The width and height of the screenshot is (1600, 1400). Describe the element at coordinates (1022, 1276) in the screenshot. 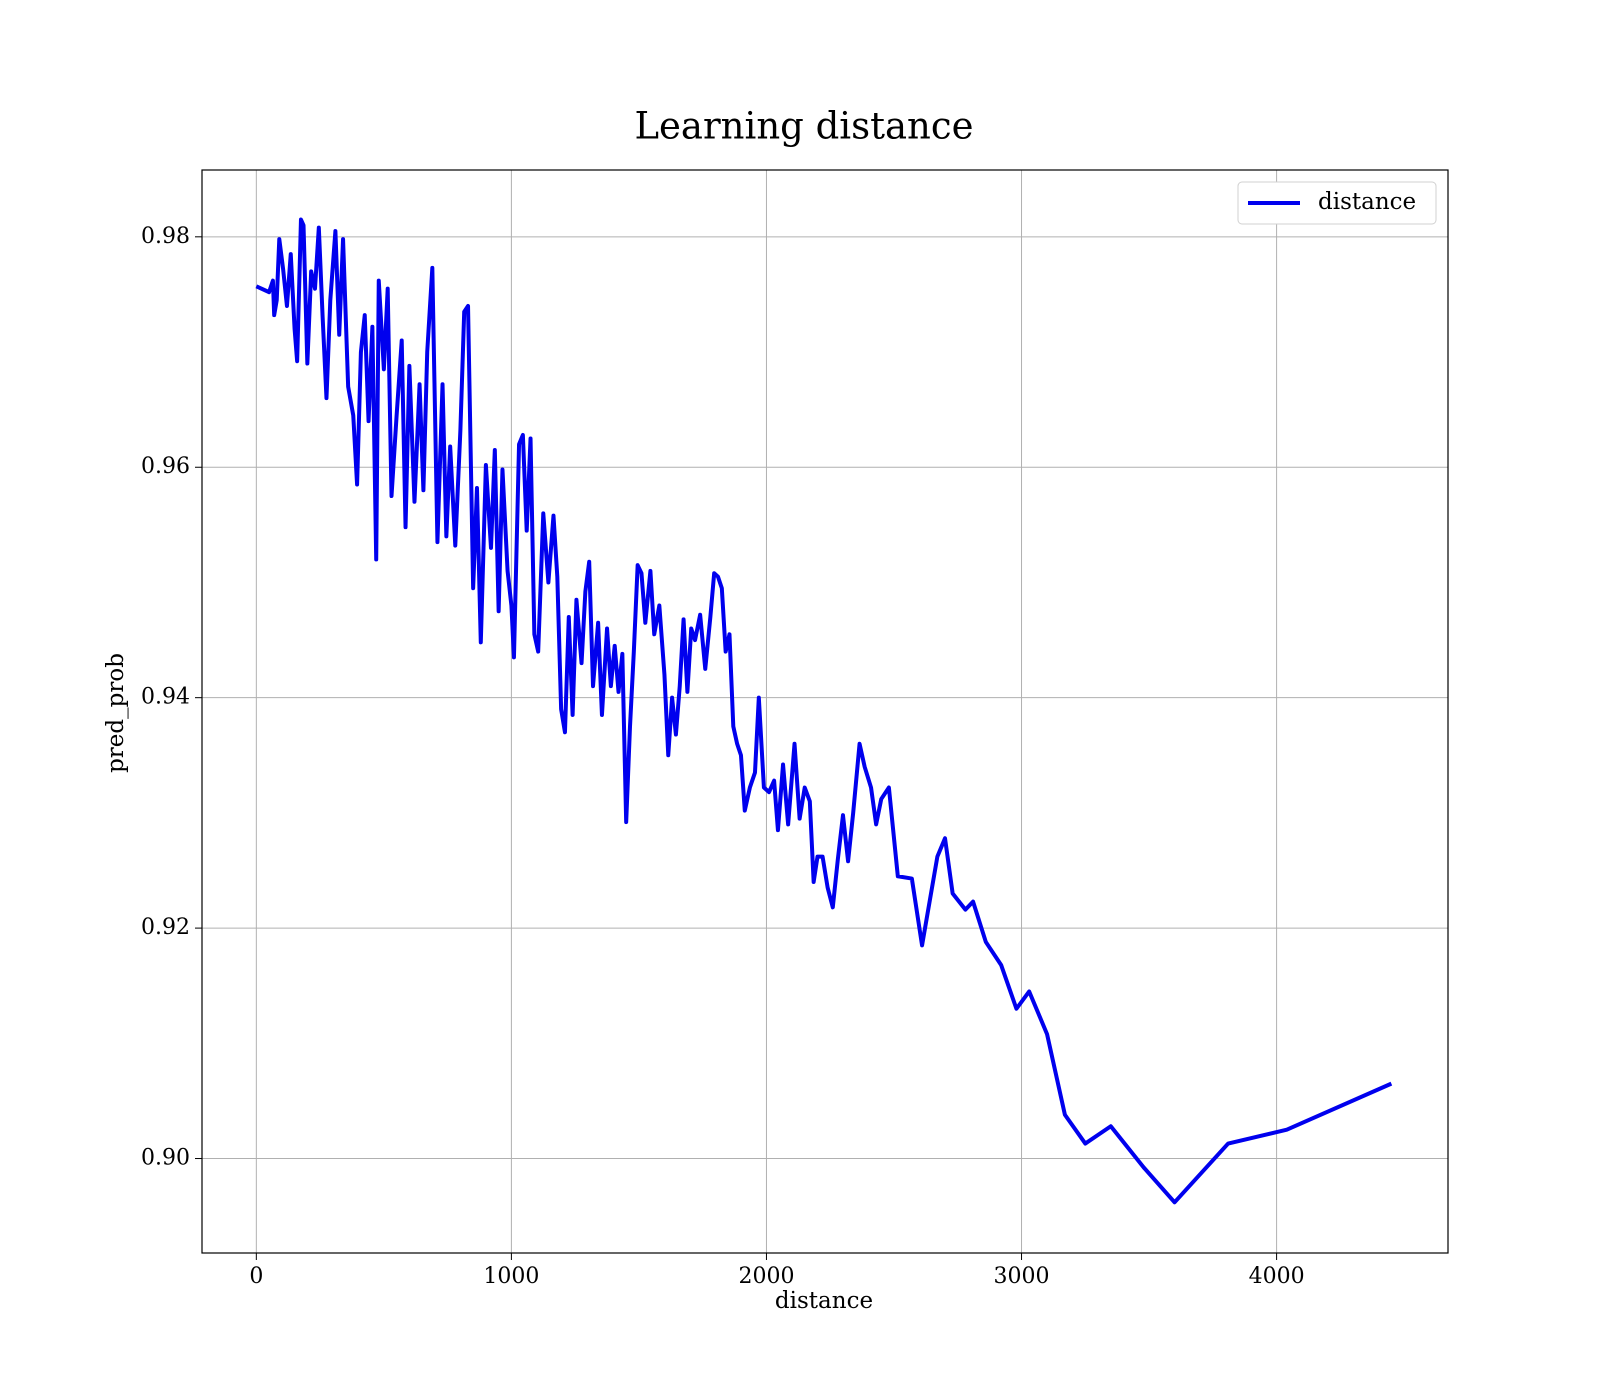

I see `x-tick-label: 3000` at that location.